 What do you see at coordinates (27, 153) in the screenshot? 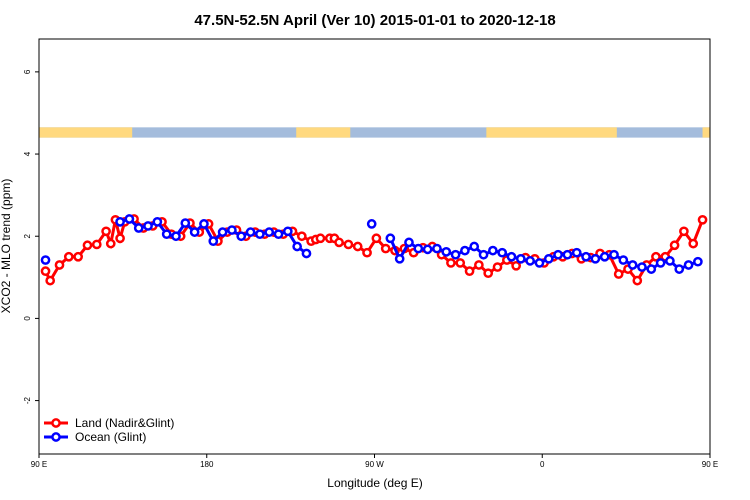
I see `y-tick-label-3: 4` at bounding box center [27, 153].